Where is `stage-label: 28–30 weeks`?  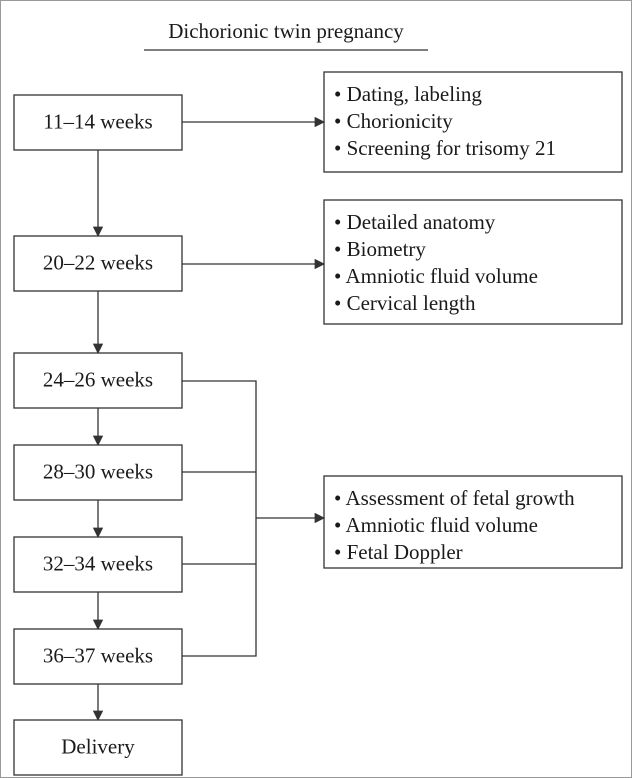
stage-label: 28–30 weeks is located at coordinates (98, 471).